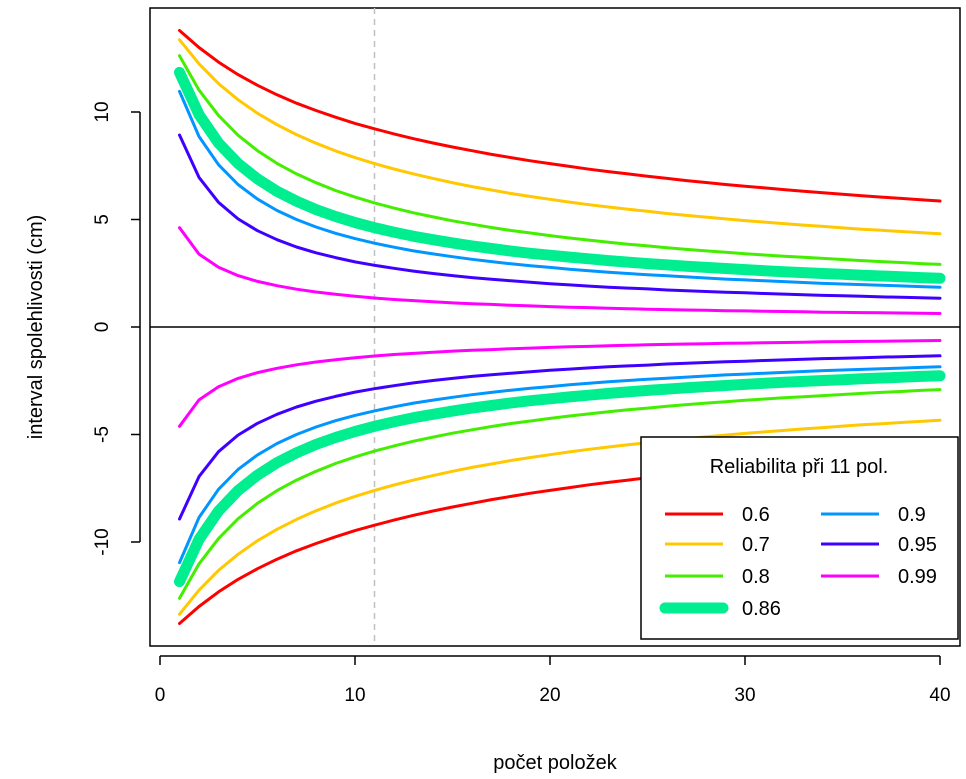 The width and height of the screenshot is (966, 779). I want to click on legend-label-0-86: 0.86, so click(761, 609).